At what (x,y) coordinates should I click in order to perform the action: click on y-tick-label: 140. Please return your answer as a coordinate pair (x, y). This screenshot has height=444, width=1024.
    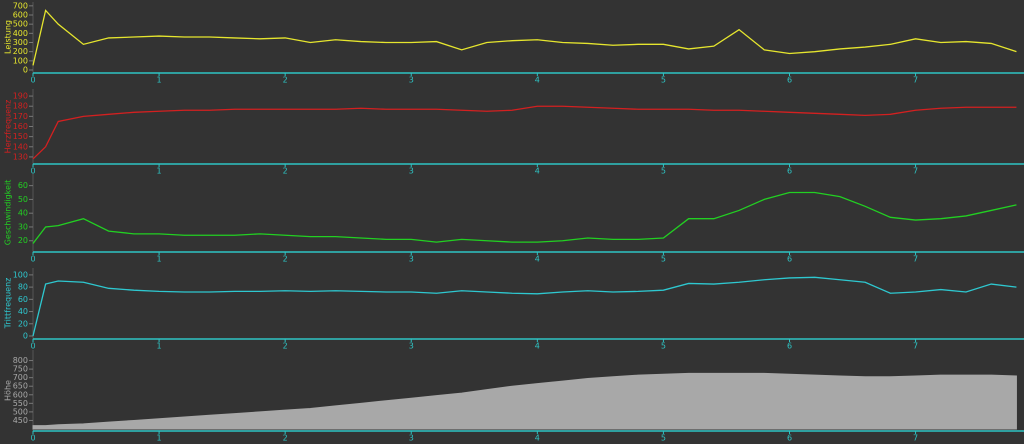
    Looking at the image, I should click on (20, 146).